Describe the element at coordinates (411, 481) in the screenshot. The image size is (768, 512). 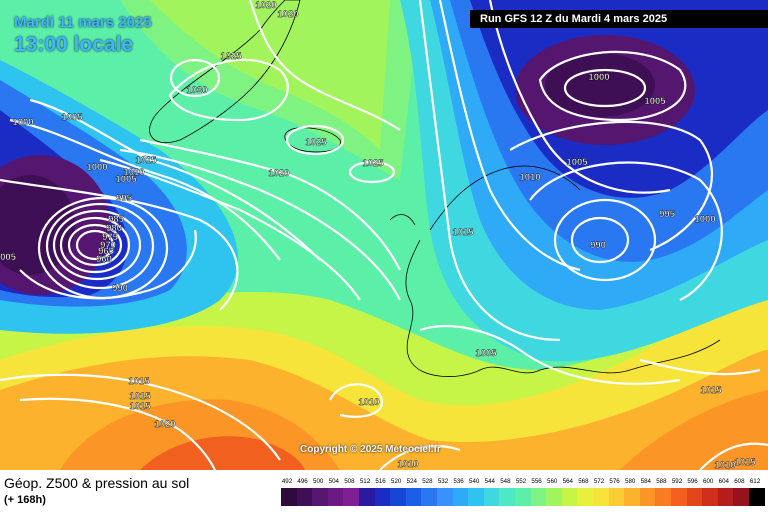
I see `scale-label: 524` at that location.